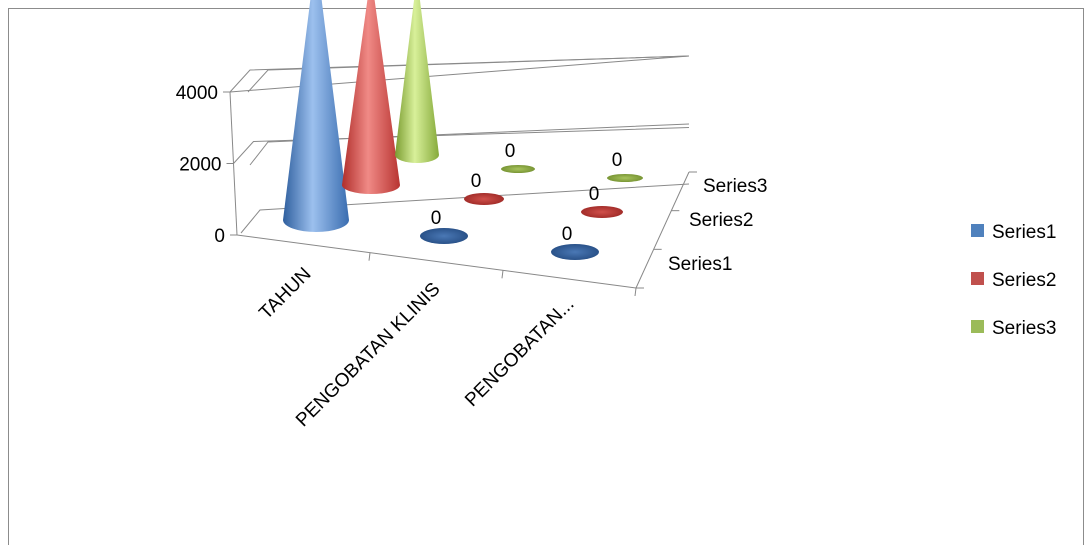 The height and width of the screenshot is (547, 1092). I want to click on depth-axis-label: Series2, so click(721, 220).